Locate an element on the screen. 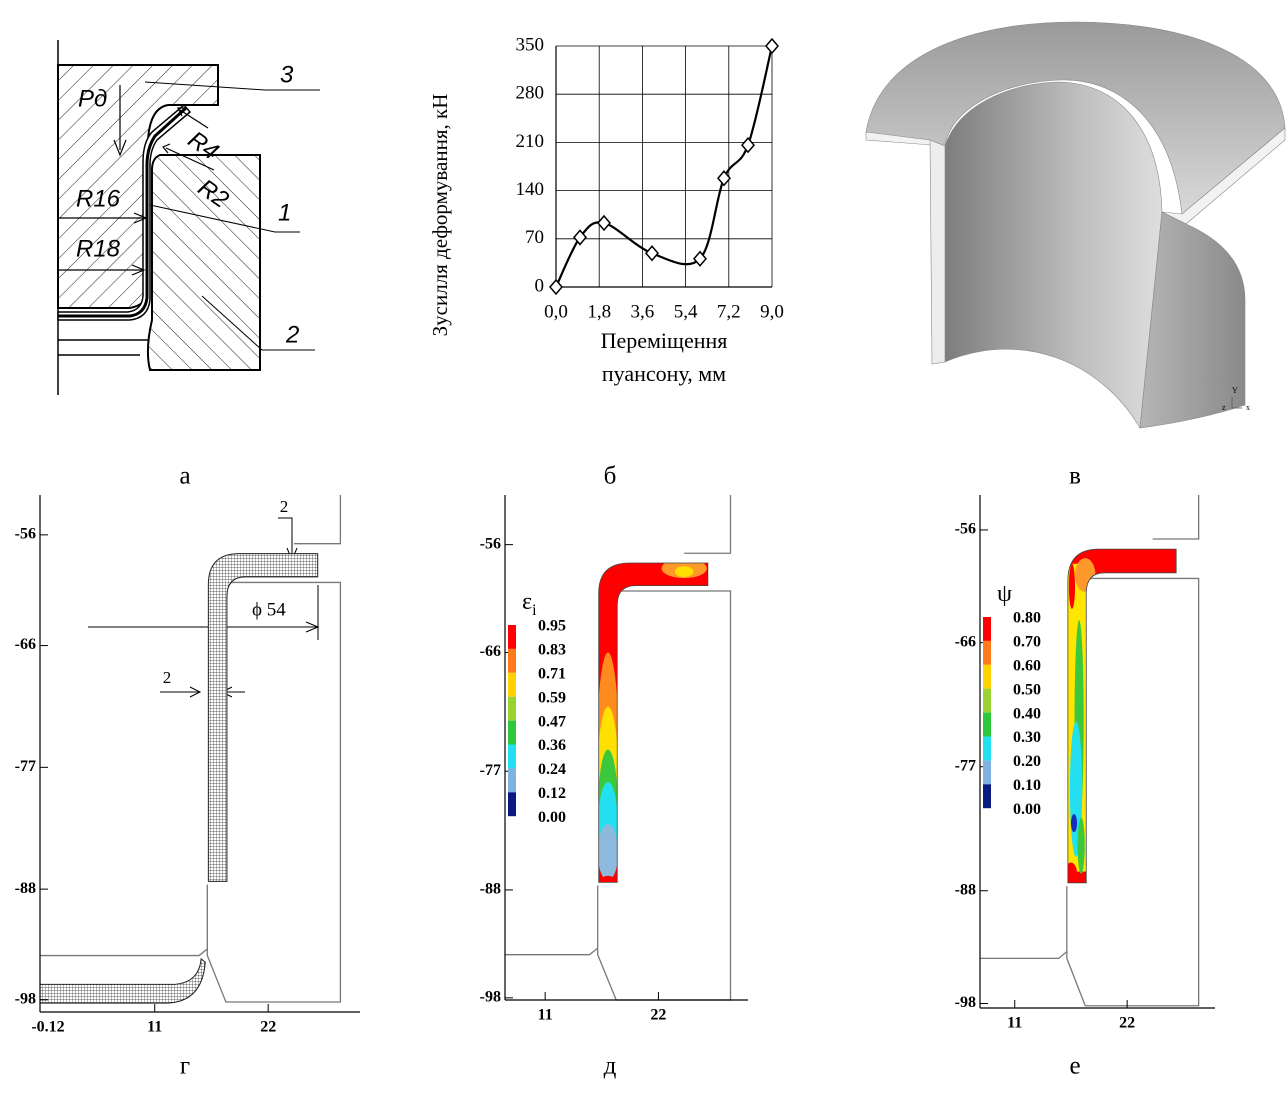 The height and width of the screenshot is (1100, 1288). colorbar-label: 0.30 is located at coordinates (1027, 737).